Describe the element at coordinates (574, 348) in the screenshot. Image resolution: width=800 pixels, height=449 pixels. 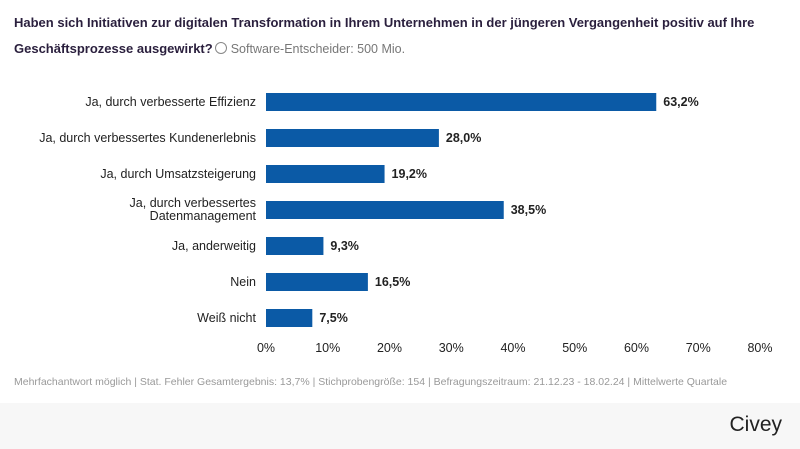
I see `x-tick-label: 50%` at that location.